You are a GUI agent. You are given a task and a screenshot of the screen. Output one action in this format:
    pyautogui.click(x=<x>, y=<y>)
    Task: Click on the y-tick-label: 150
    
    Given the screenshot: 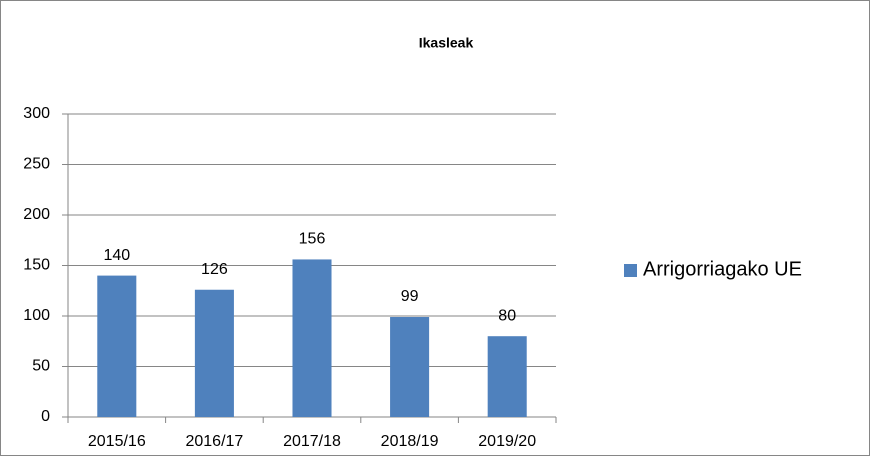 What is the action you would take?
    pyautogui.click(x=36, y=265)
    